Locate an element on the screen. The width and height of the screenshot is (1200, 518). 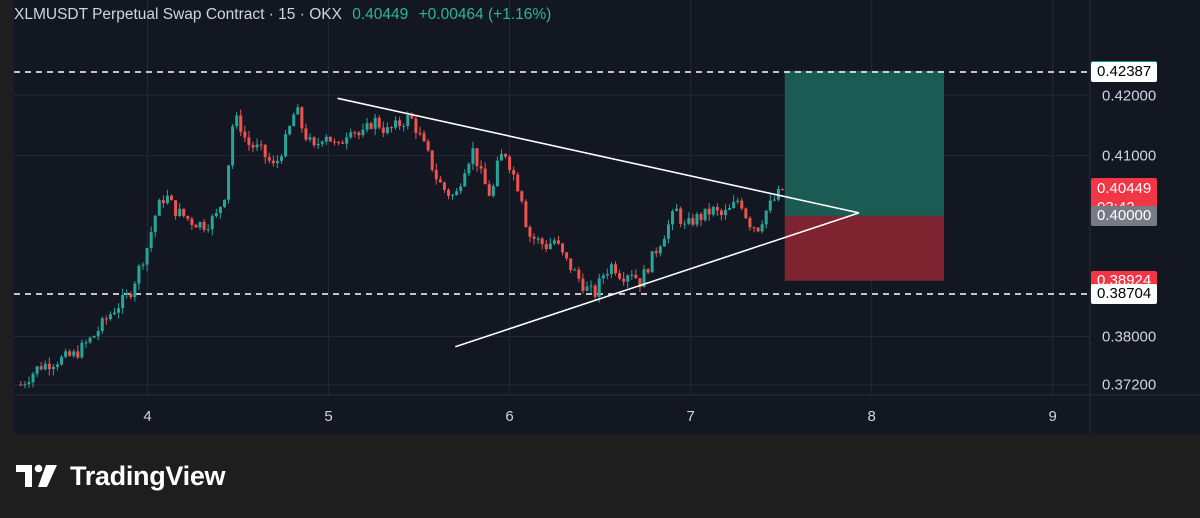
x-tick-label: 5 is located at coordinates (328, 416).